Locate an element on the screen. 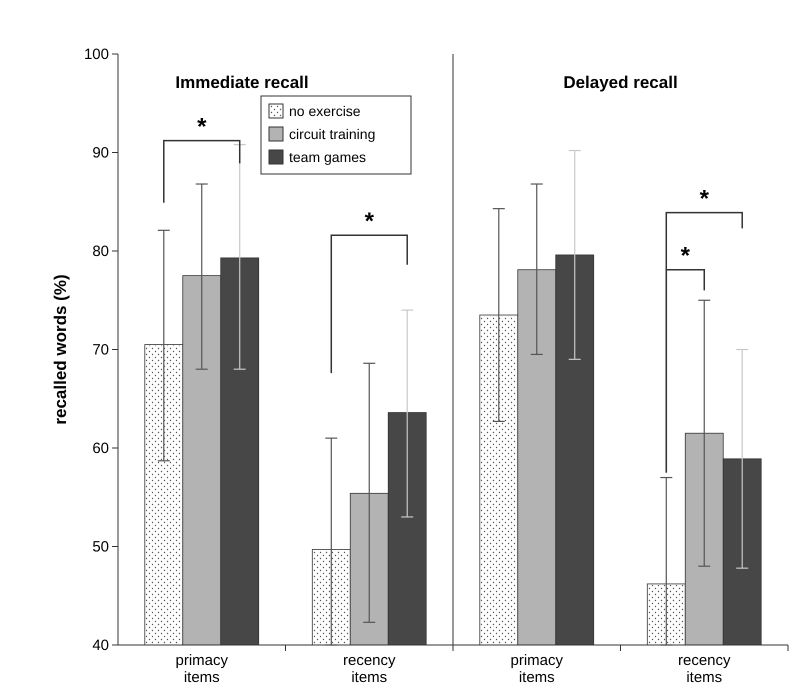  text: Delayed recall is located at coordinates (620, 82).